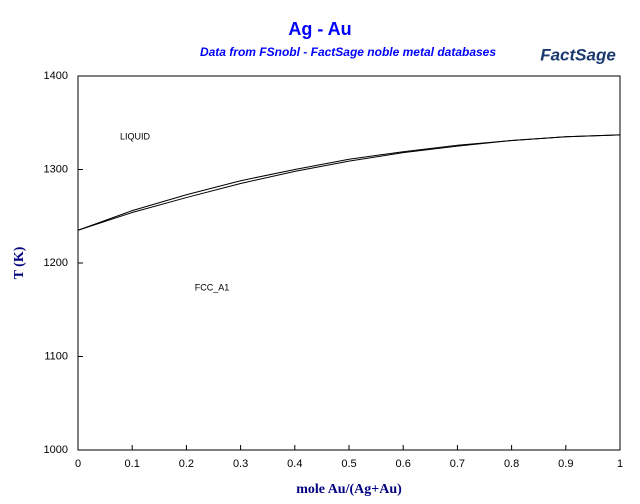 The width and height of the screenshot is (640, 504). I want to click on phase-label: LIQUID, so click(135, 136).